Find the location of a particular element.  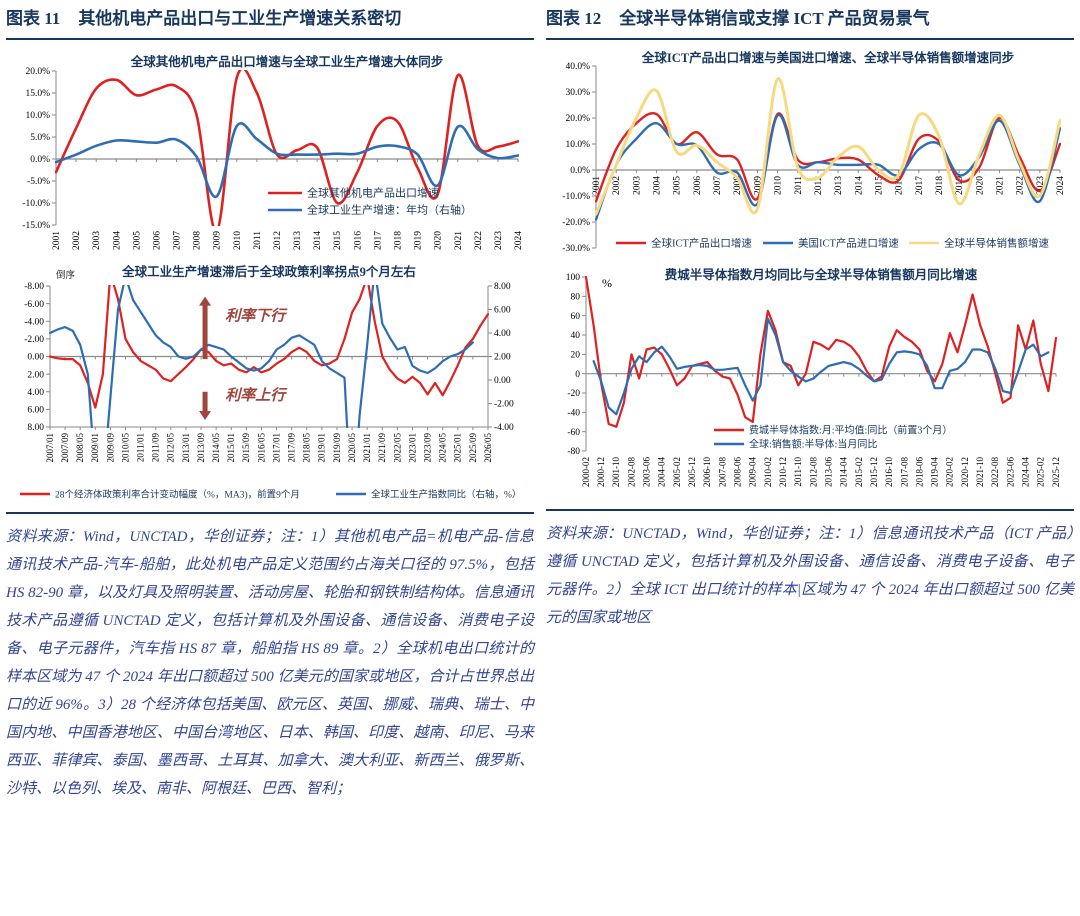

svg-text: 60 is located at coordinates (576, 317).